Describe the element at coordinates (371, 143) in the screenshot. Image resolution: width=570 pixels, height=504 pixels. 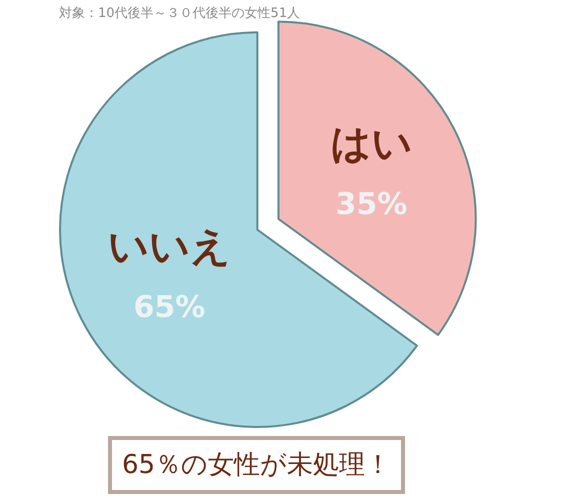
I see `slice-label: はい` at that location.